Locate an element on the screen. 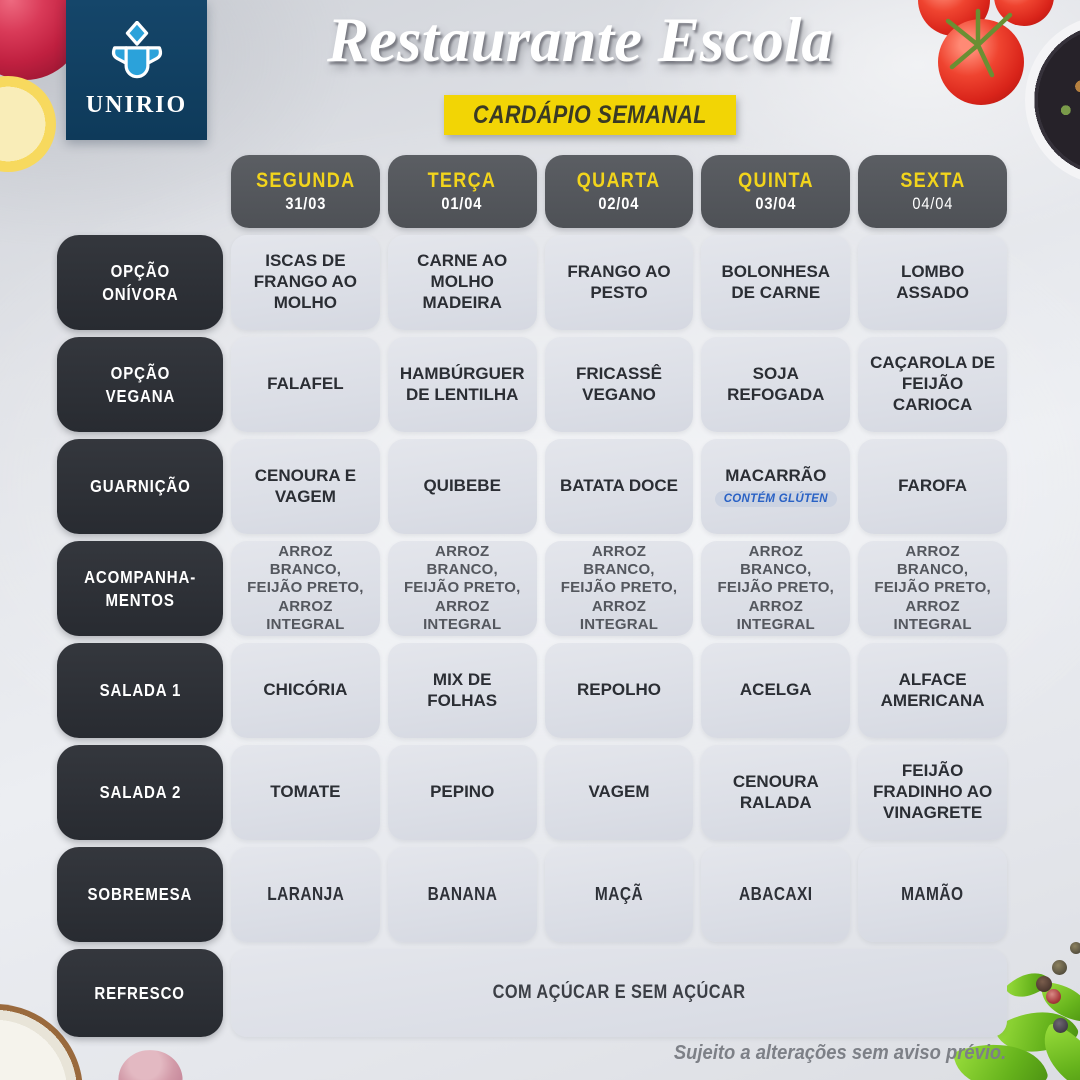  menu-cell-r2c2: BATATA DOCE is located at coordinates (619, 486).